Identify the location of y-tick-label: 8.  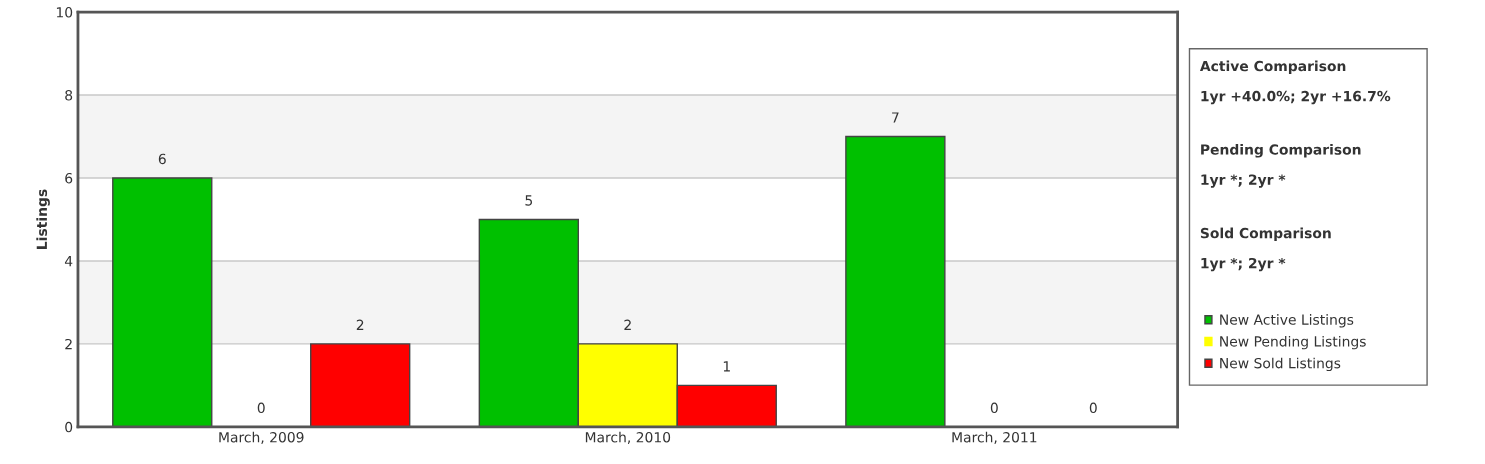
(69, 95).